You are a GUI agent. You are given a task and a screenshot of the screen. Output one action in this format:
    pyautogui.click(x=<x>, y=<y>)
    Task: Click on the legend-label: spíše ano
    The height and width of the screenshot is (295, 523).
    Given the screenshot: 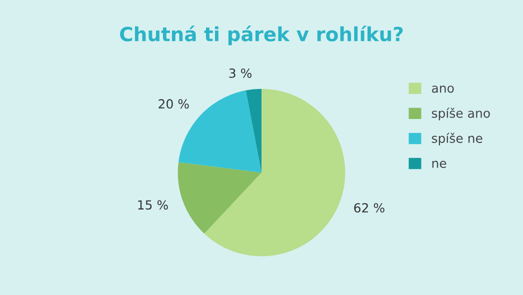 What is the action you would take?
    pyautogui.click(x=461, y=114)
    